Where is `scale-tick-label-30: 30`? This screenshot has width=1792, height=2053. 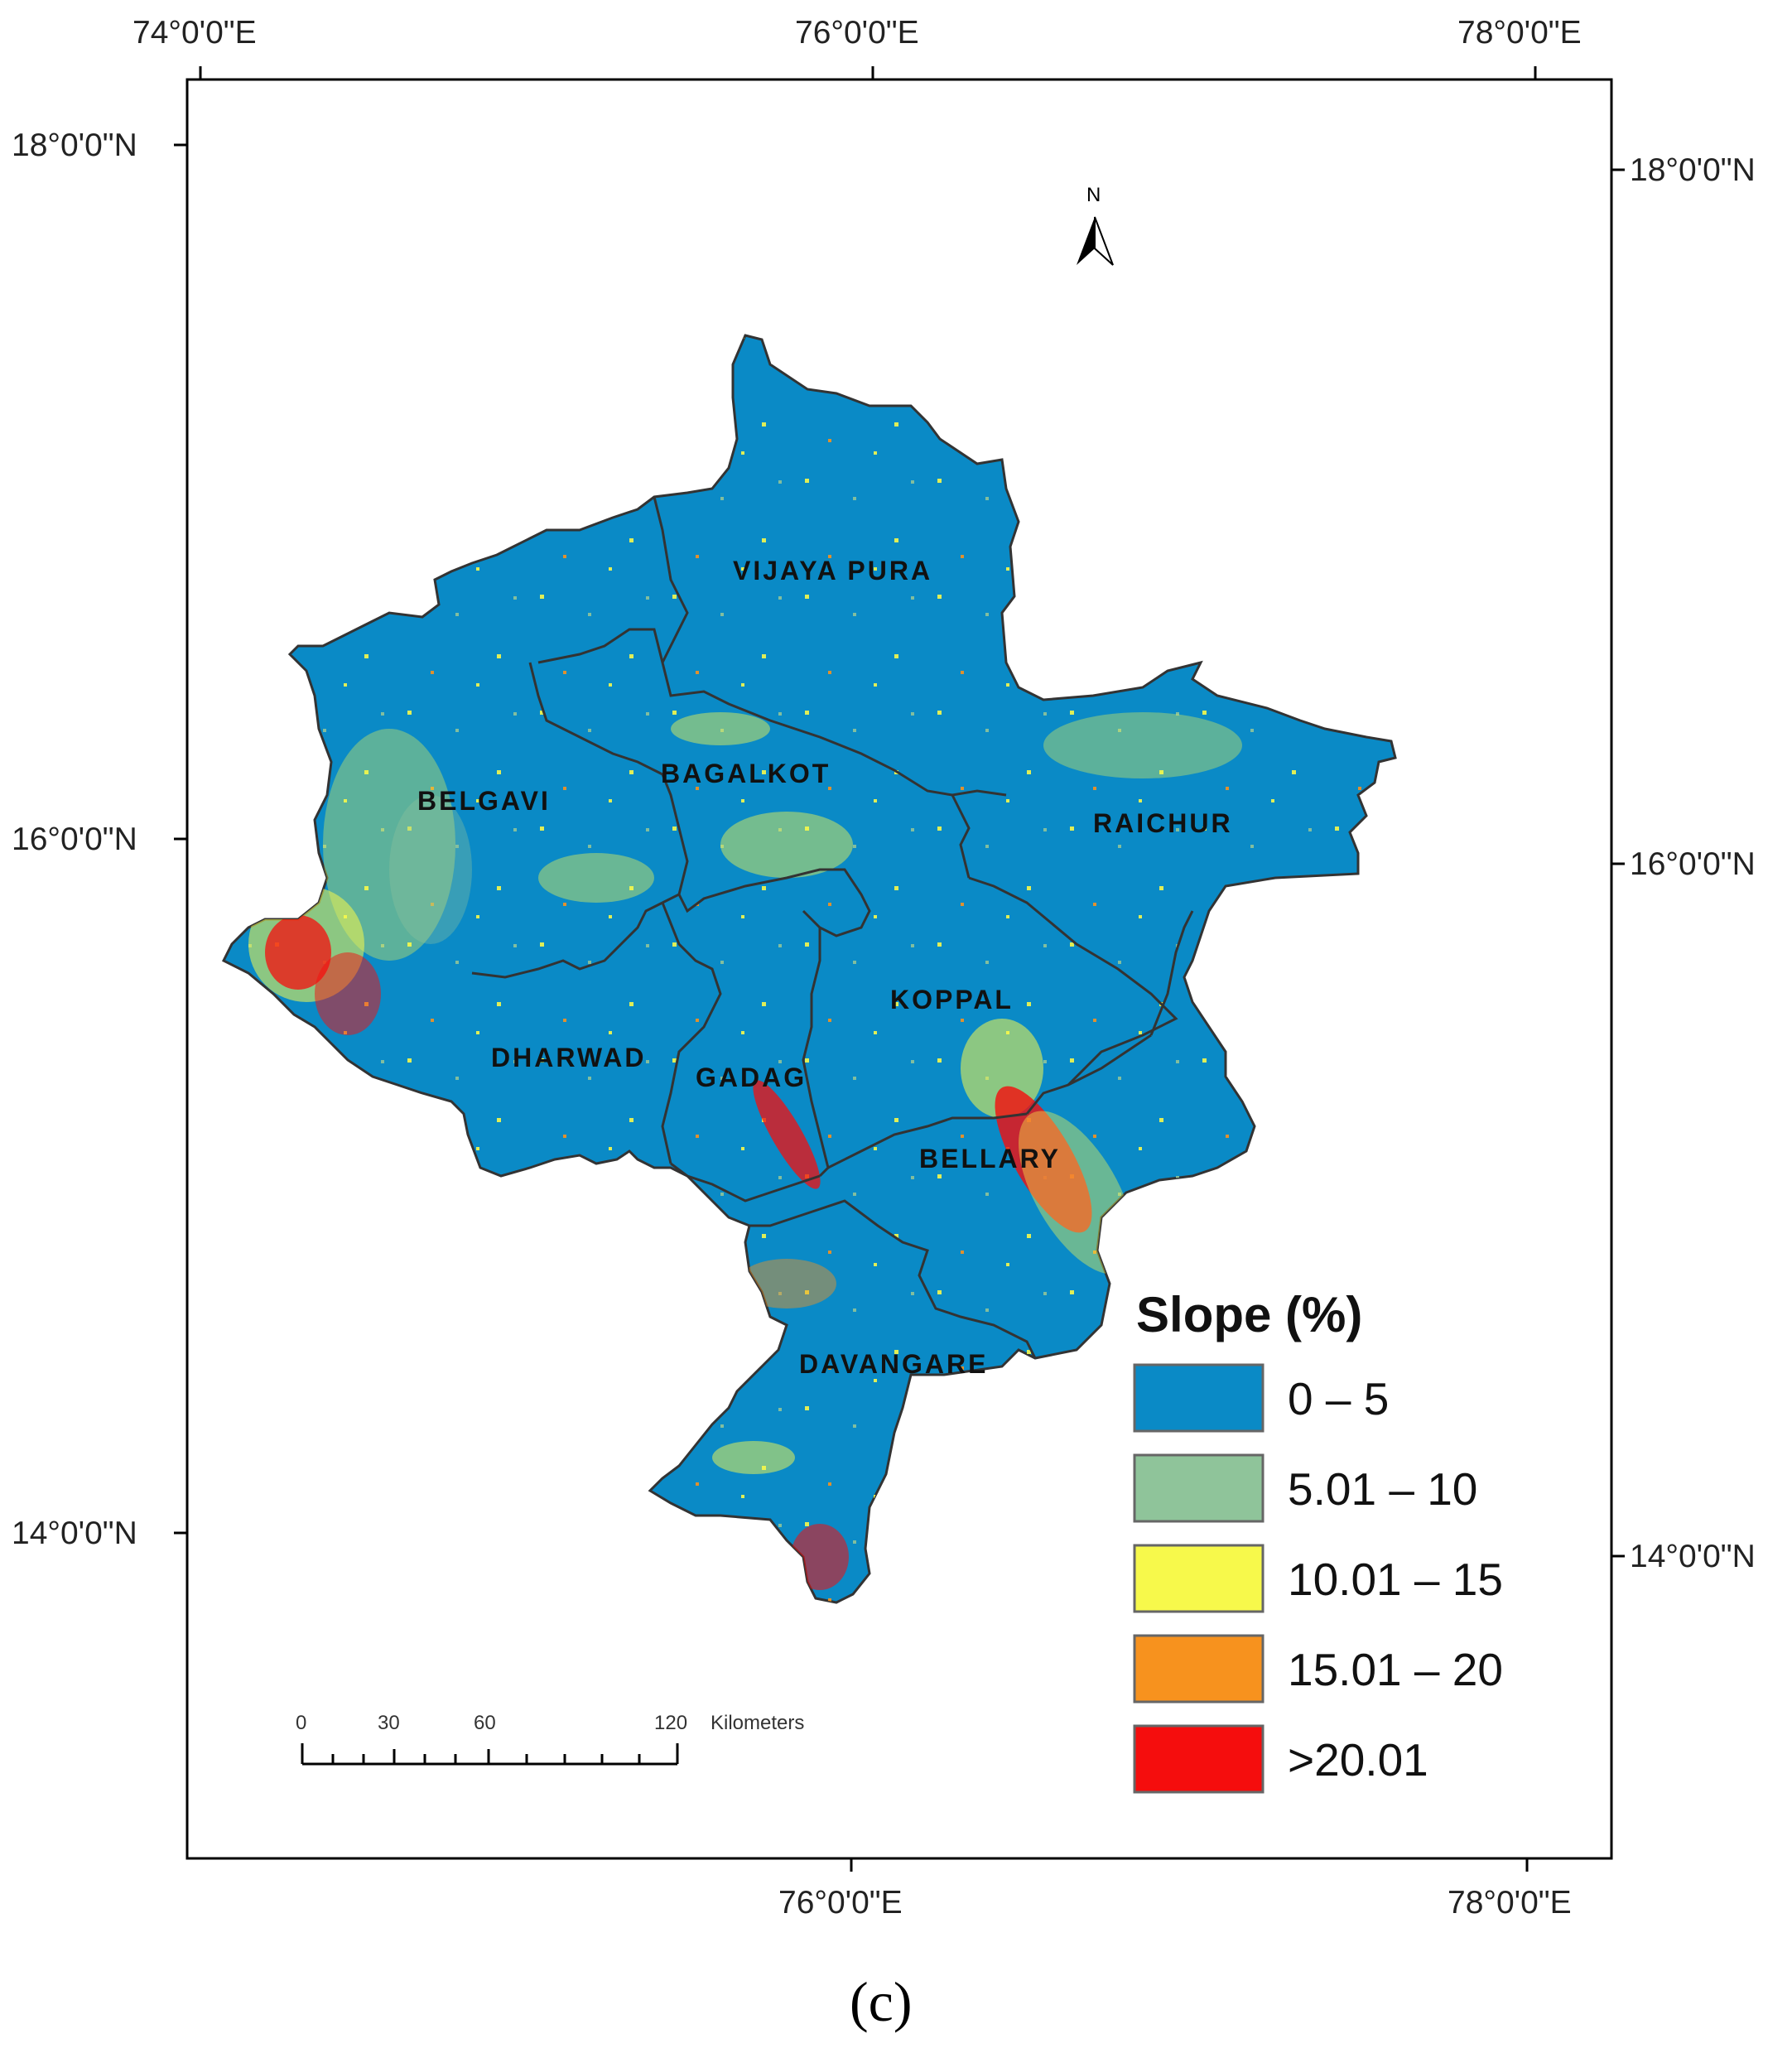 scale-tick-label-30: 30 is located at coordinates (389, 1723).